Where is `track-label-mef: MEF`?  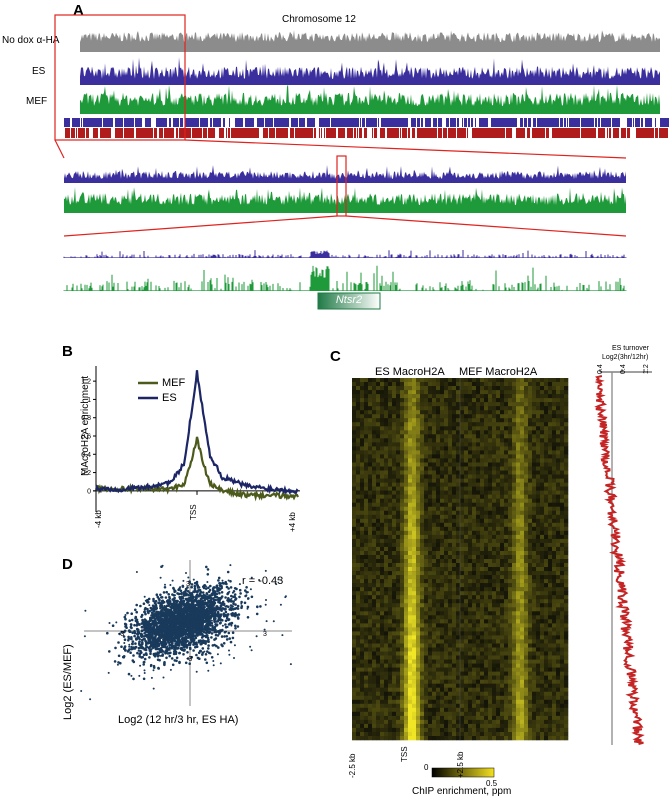 track-label-mef: MEF is located at coordinates (37, 101).